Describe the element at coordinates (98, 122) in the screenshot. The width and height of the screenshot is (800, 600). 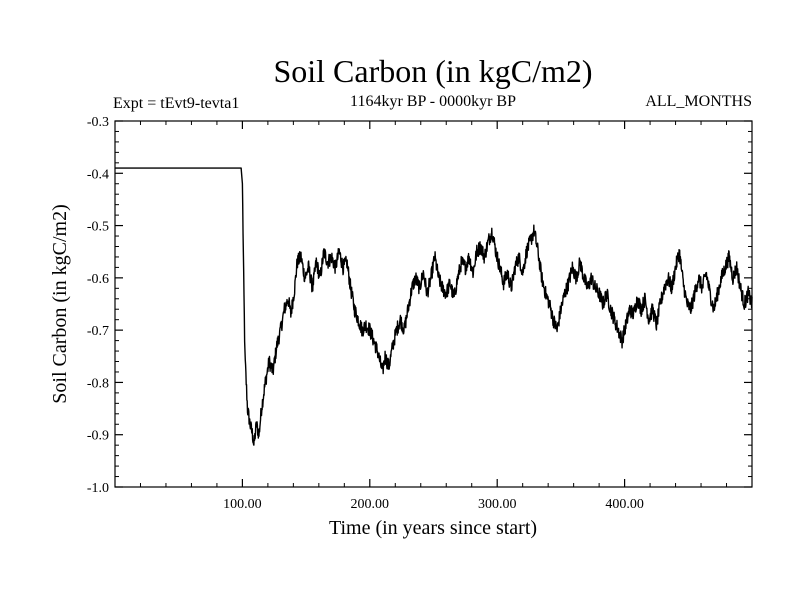
I see `y-tick-label: -0.3` at that location.